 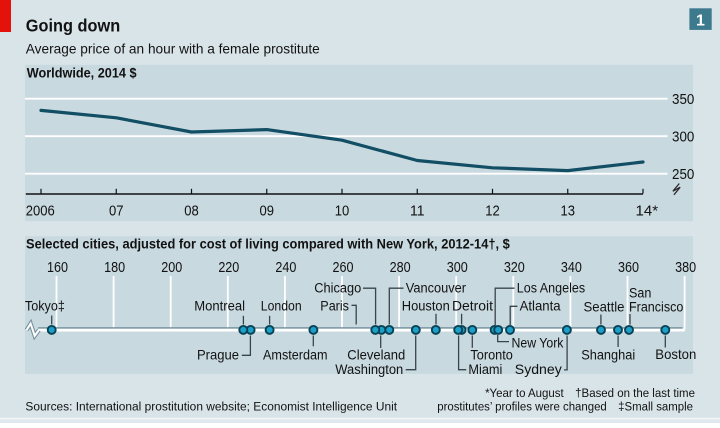 I want to click on svg-text: Amsterdam, so click(x=295, y=355).